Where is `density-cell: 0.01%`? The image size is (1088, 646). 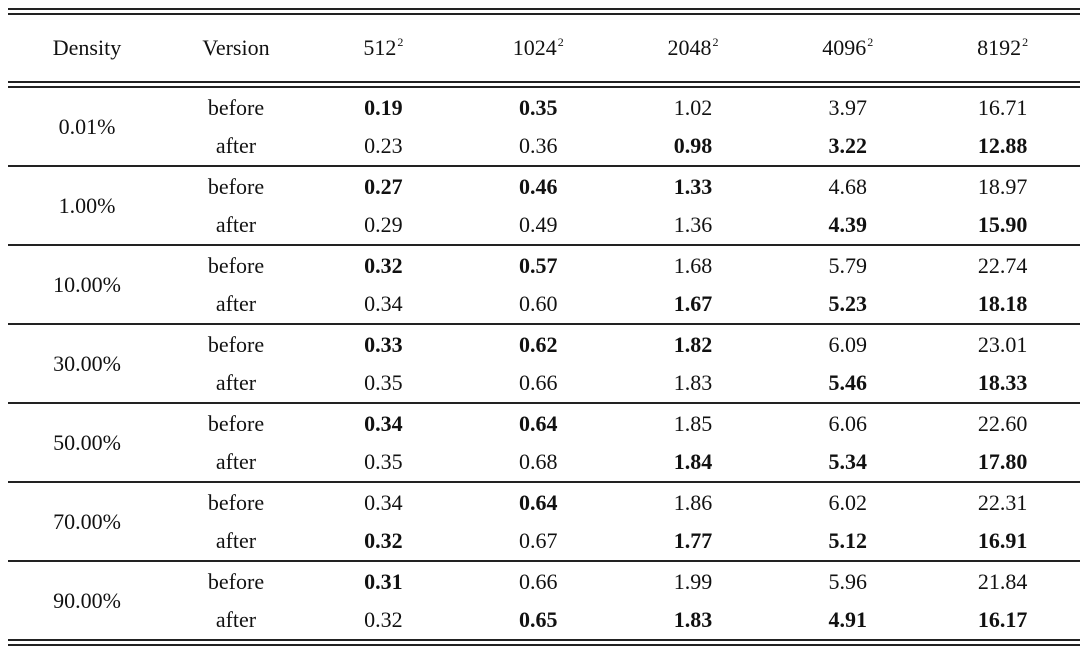 density-cell: 0.01% is located at coordinates (87, 126).